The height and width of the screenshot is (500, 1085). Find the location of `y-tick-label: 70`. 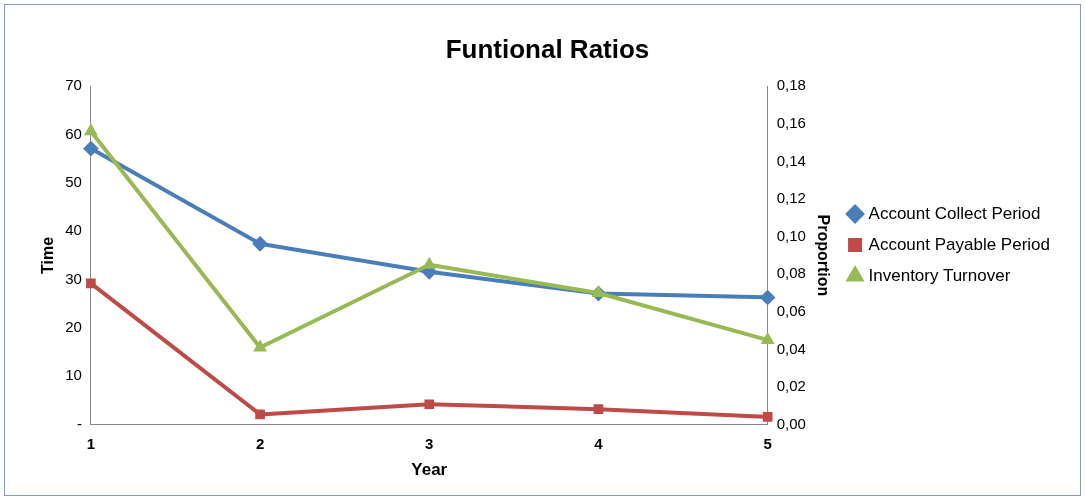

y-tick-label: 70 is located at coordinates (73, 85).